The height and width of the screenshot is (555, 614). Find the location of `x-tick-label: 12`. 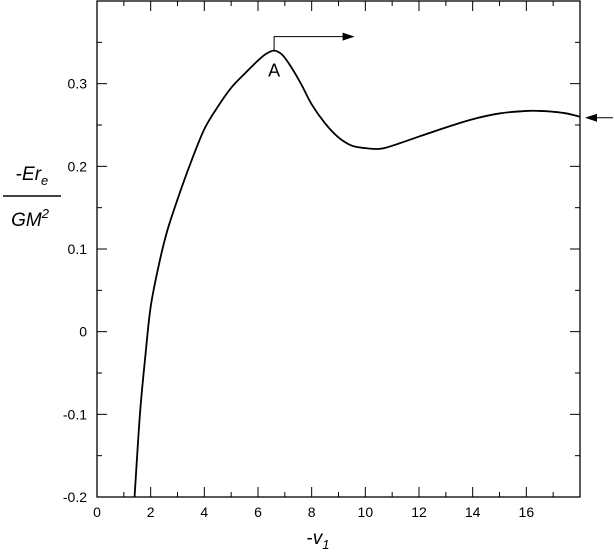

x-tick-label: 12 is located at coordinates (419, 512).